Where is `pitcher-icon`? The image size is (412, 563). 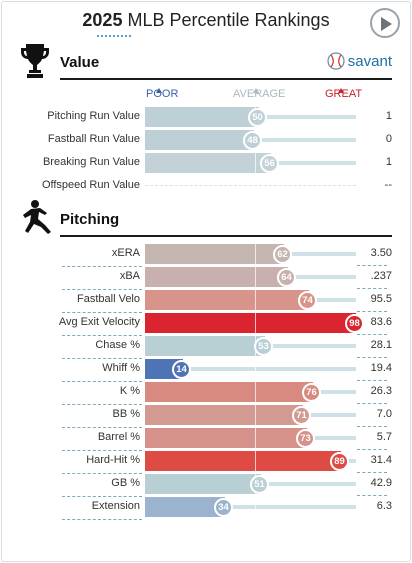 pitcher-icon is located at coordinates (37, 220).